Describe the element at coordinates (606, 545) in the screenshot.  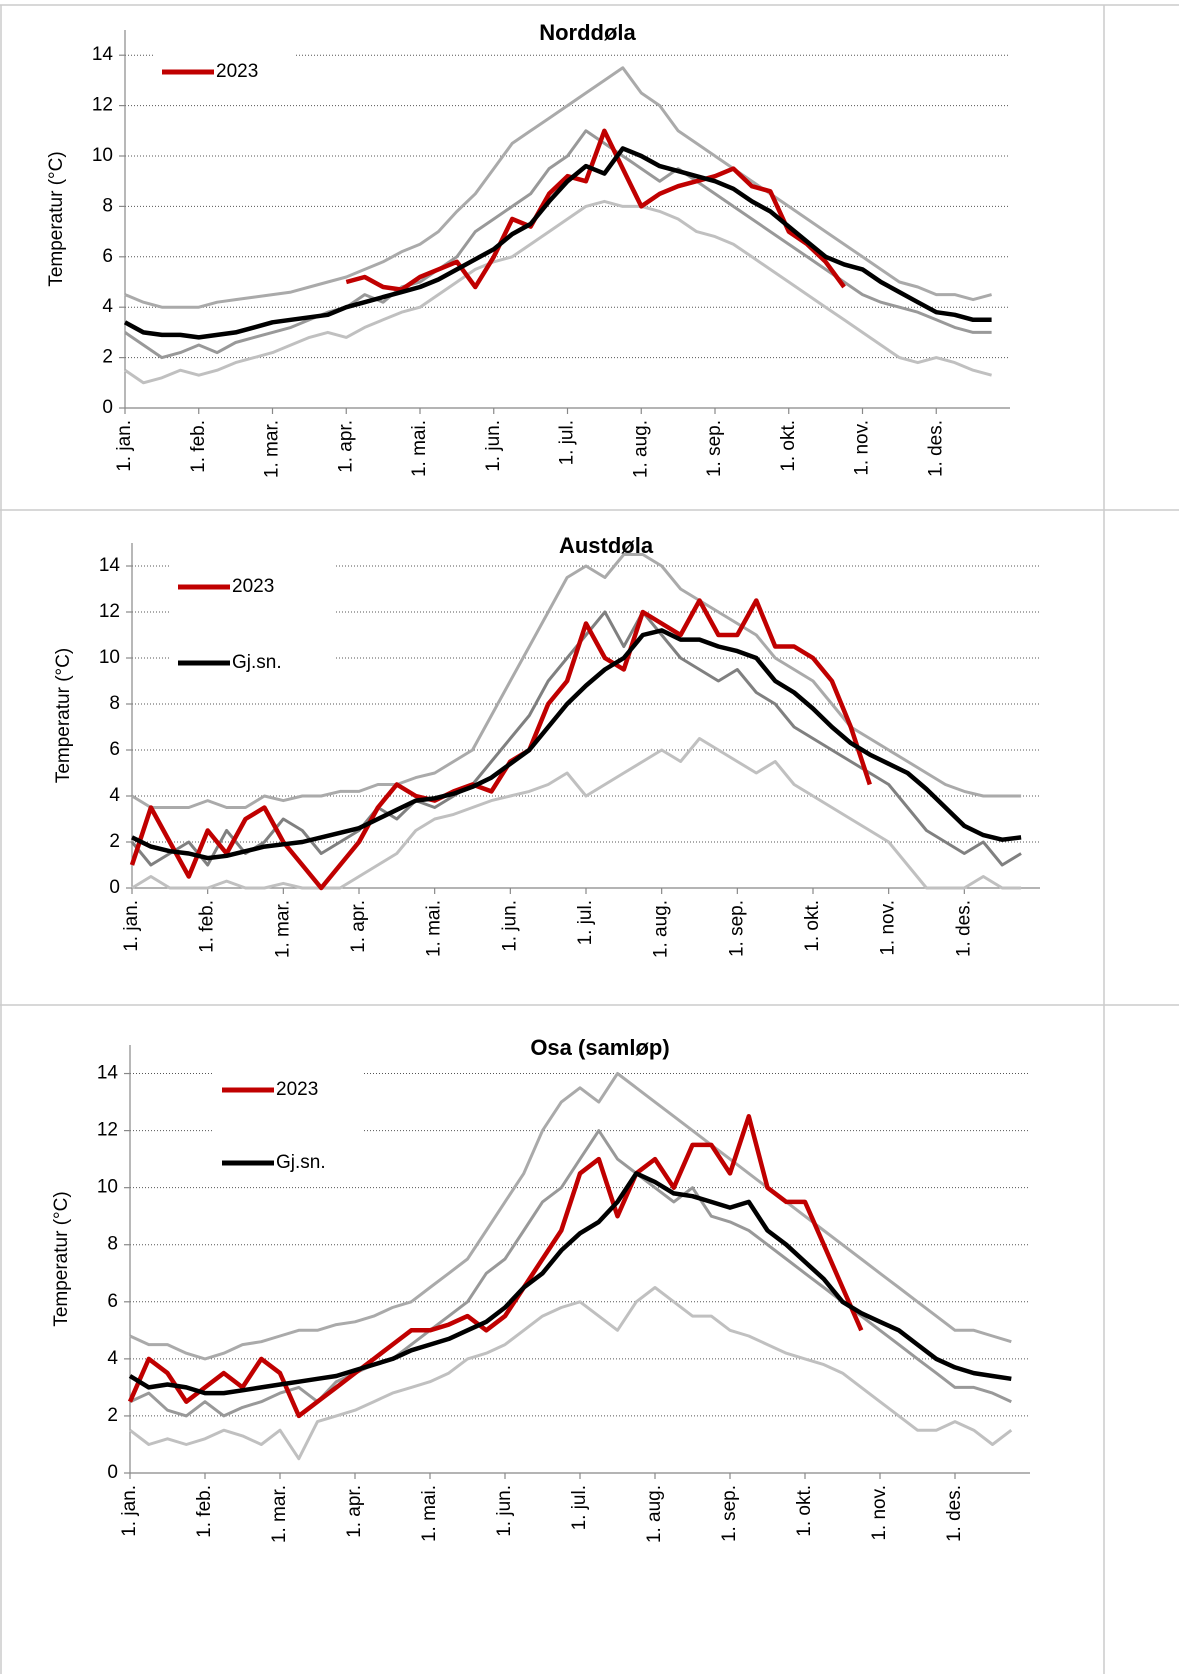
I see `chart-title: Austdøla` at that location.